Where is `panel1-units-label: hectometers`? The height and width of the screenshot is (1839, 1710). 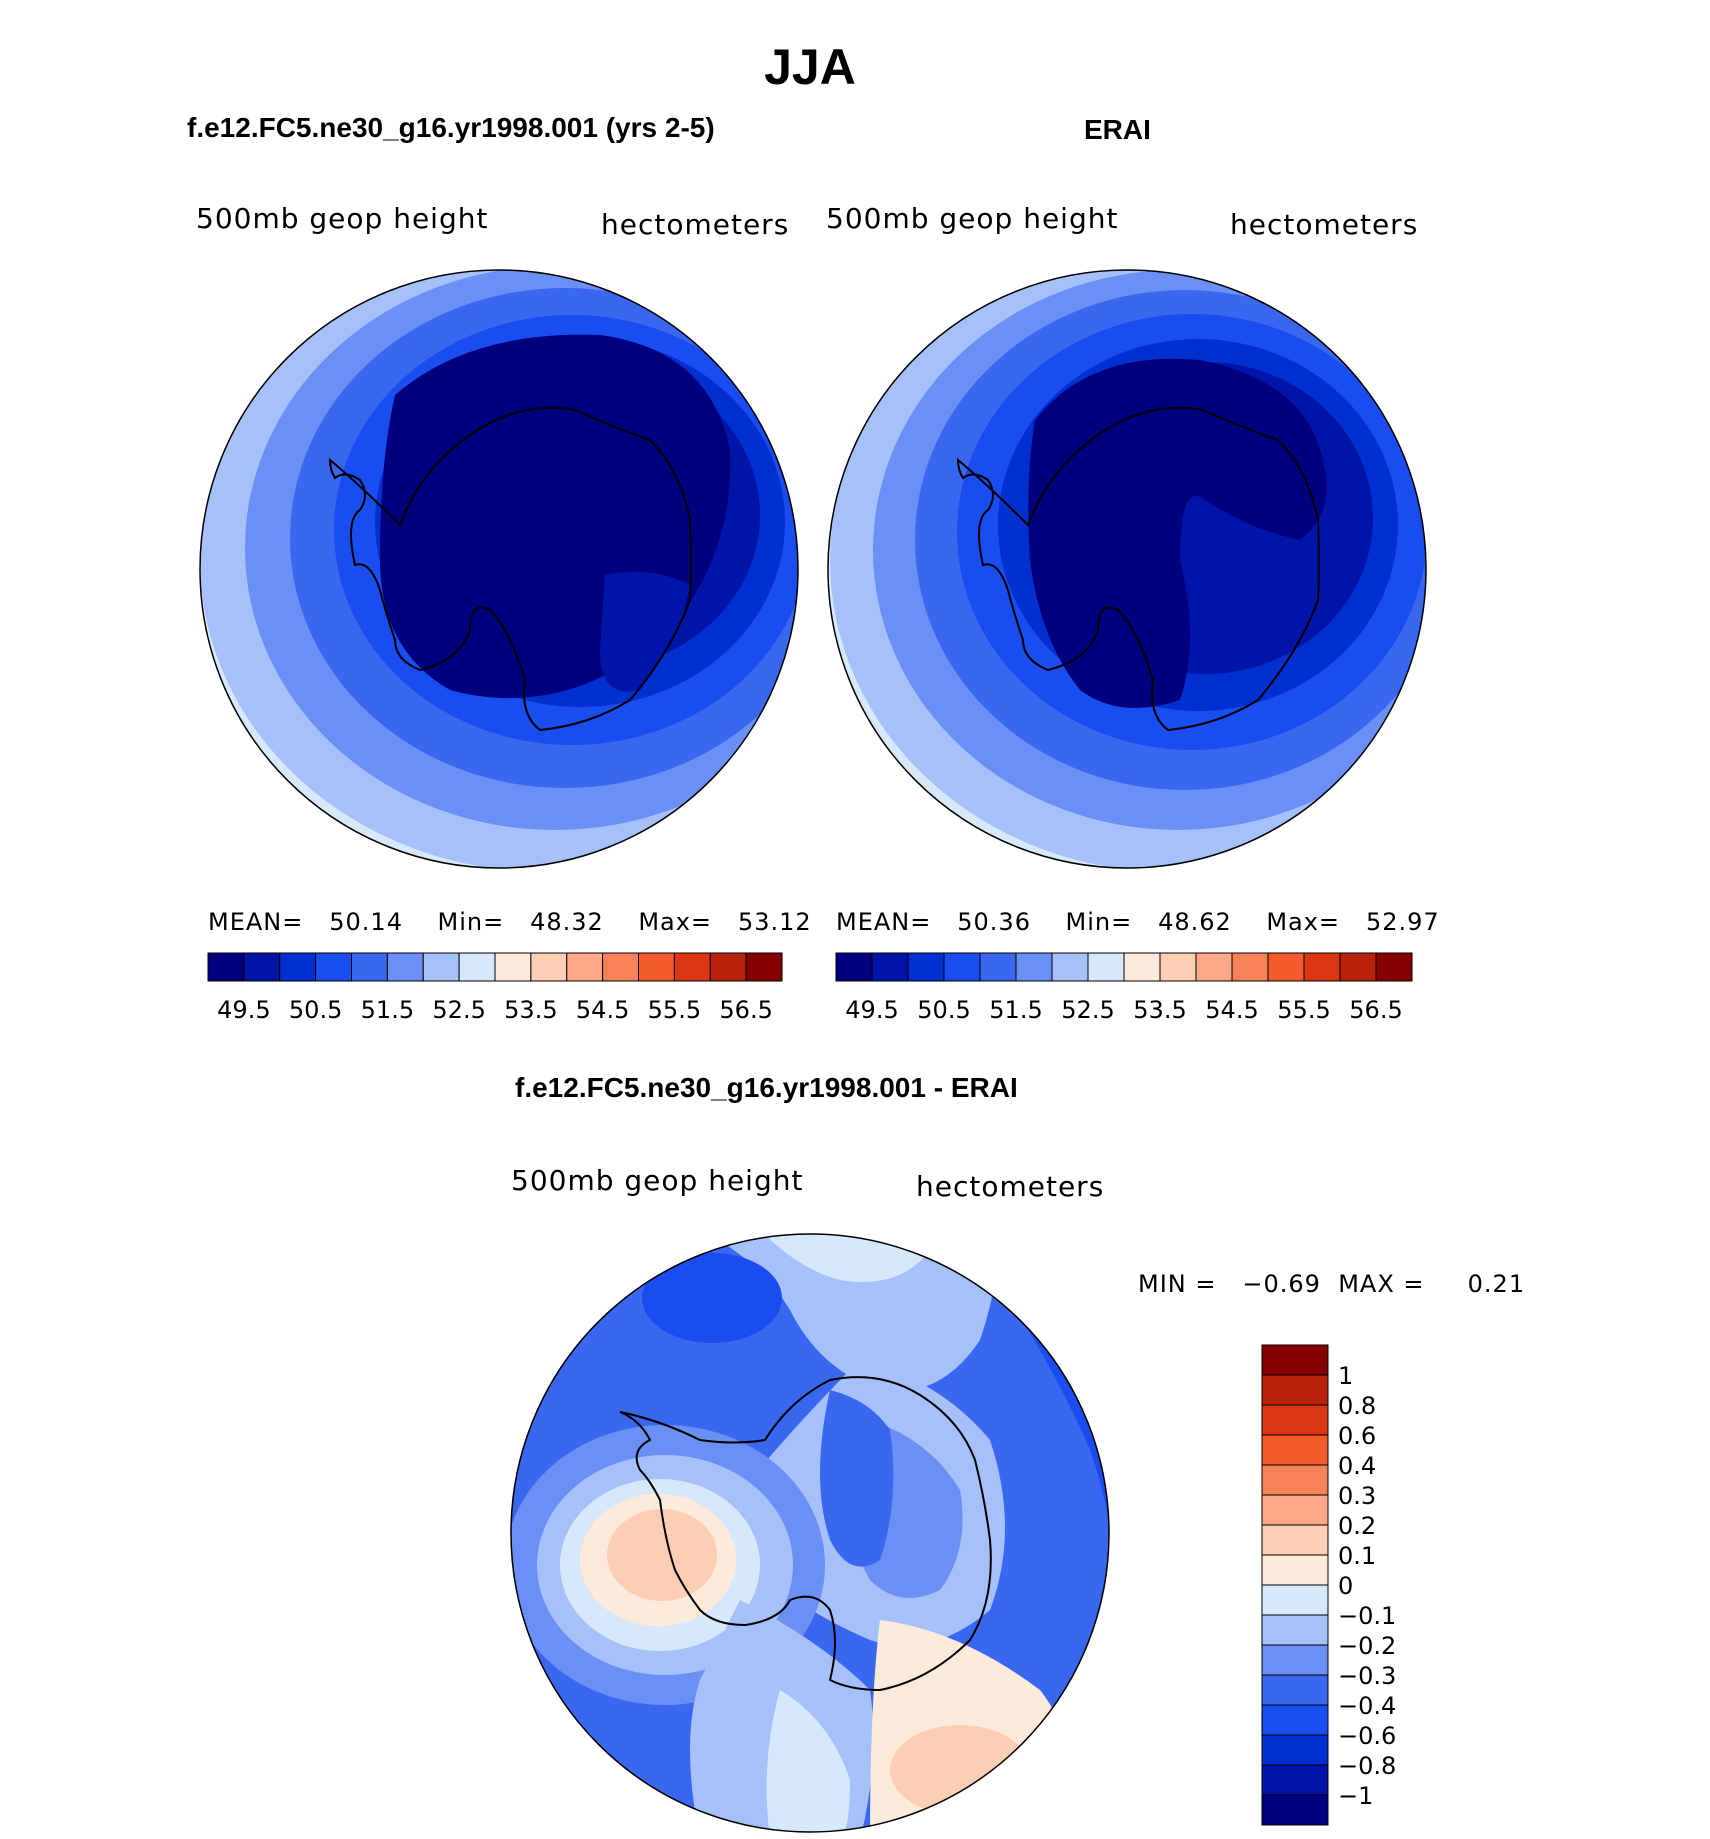
panel1-units-label: hectometers is located at coordinates (695, 224).